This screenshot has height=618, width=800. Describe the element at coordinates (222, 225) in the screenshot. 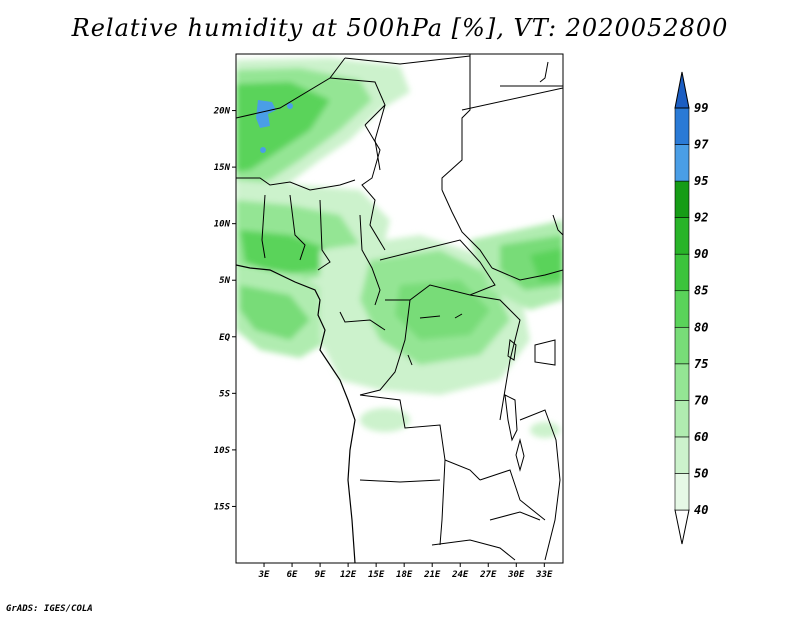

I see `lat-tick-label: 10N` at that location.